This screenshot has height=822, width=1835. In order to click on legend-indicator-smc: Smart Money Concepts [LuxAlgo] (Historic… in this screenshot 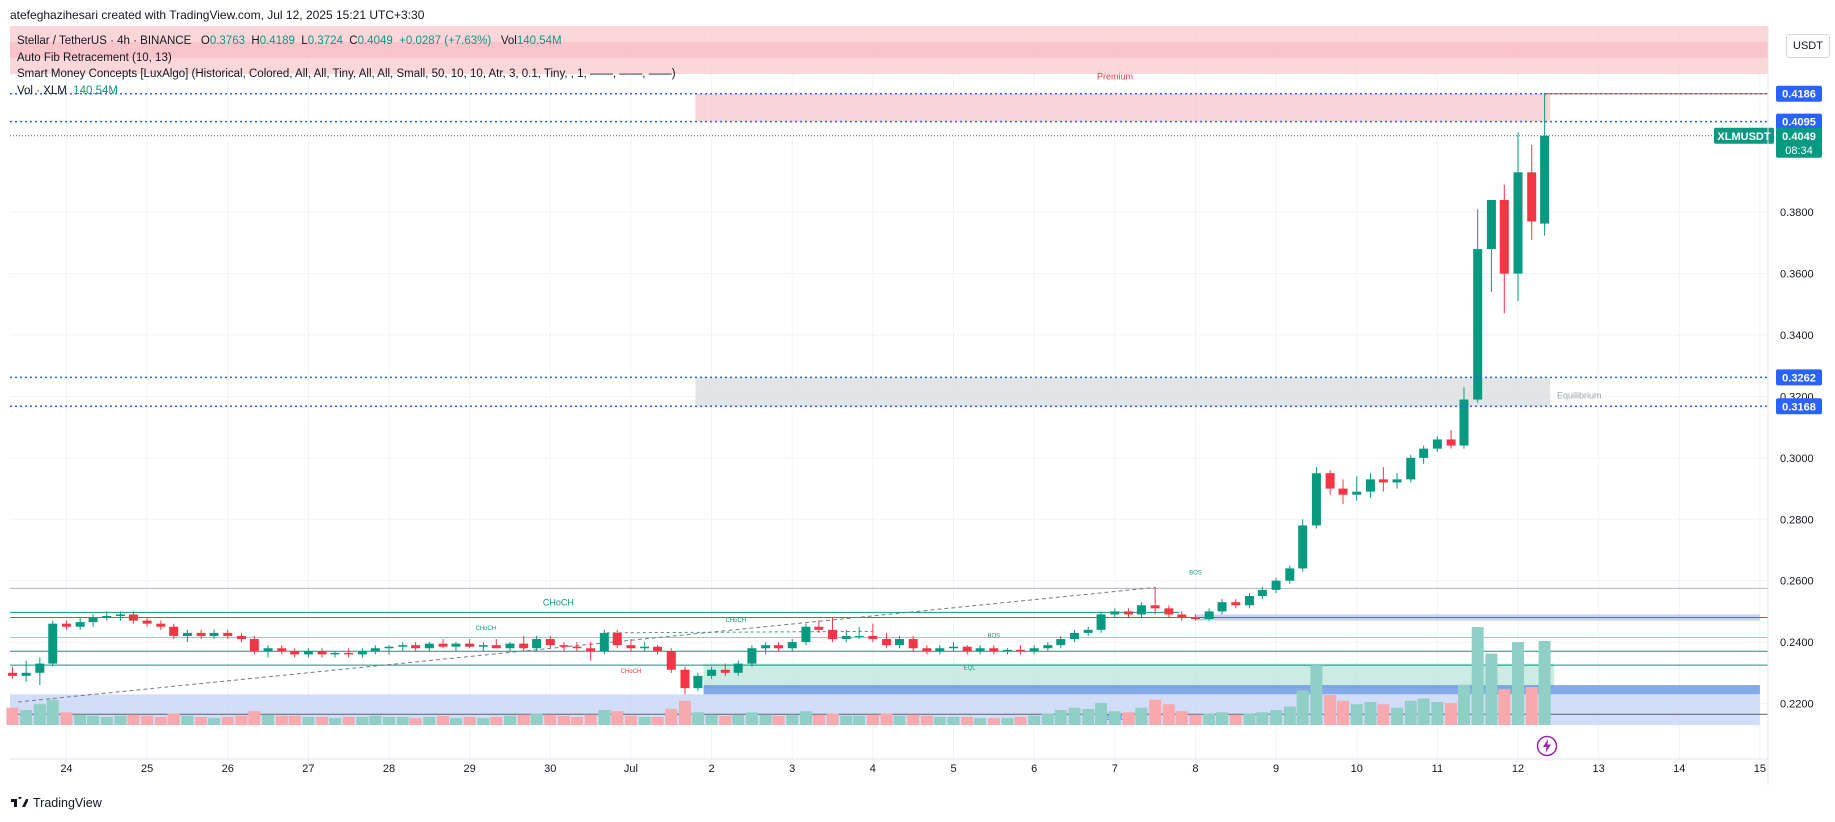, I will do `click(346, 74)`.